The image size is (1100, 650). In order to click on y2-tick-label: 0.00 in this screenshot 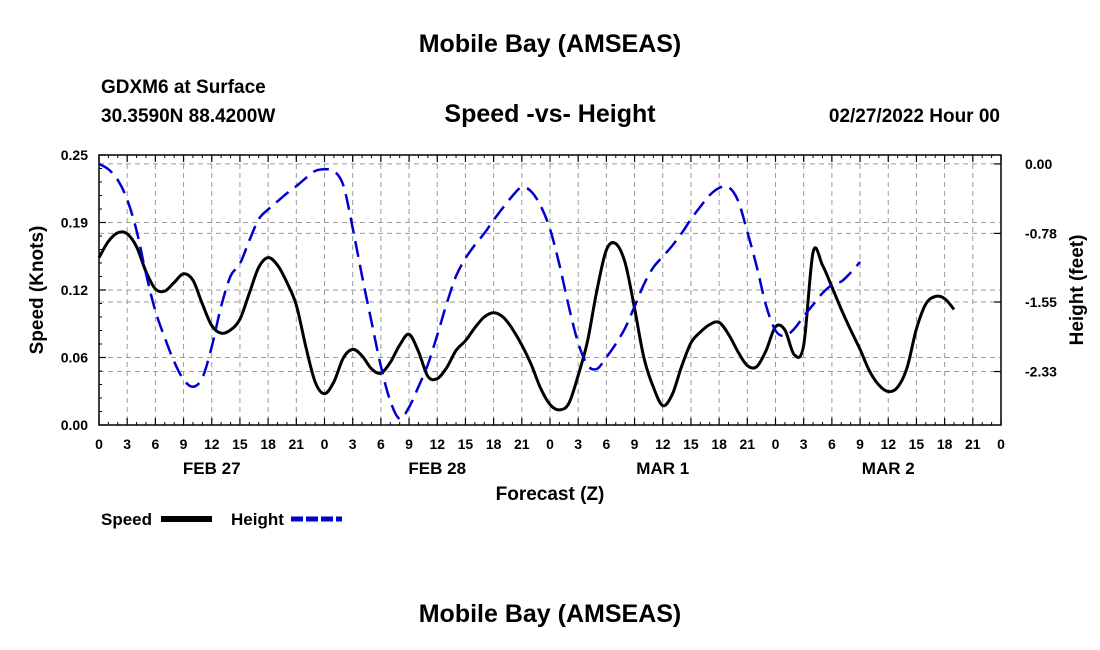, I will do `click(1038, 164)`.